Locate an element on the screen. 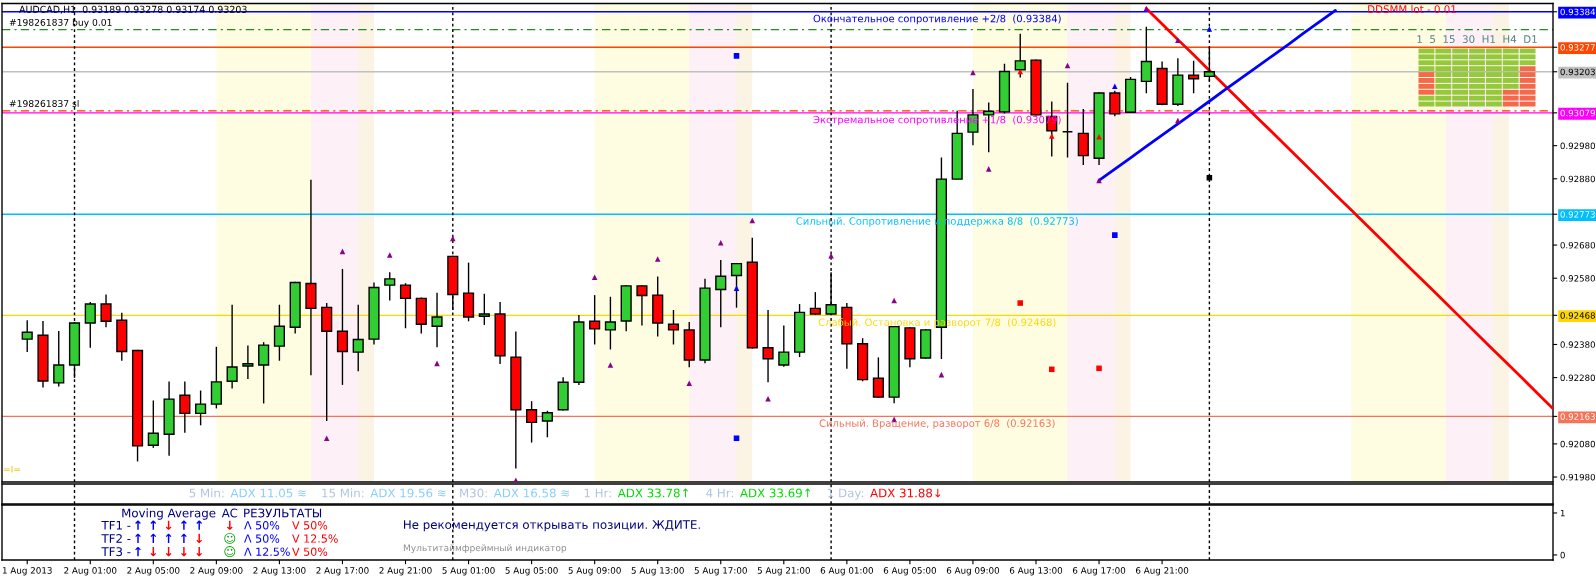 This screenshot has width=1596, height=579. annotation: Moving Average is located at coordinates (169, 514).